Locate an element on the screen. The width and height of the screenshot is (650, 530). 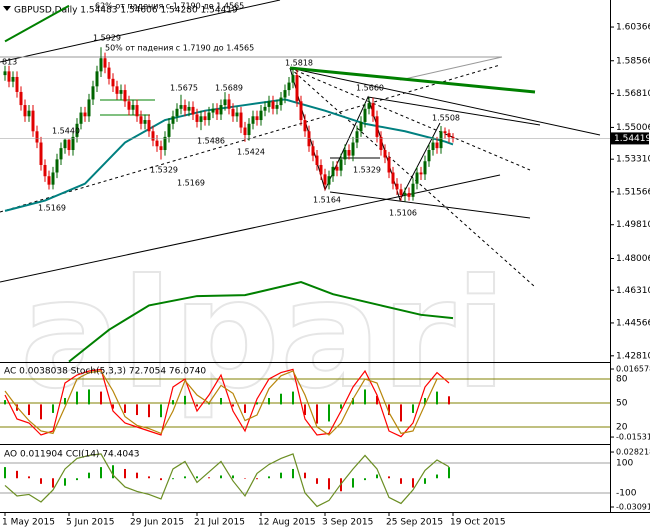
moving-average is located at coordinates (37, 23).